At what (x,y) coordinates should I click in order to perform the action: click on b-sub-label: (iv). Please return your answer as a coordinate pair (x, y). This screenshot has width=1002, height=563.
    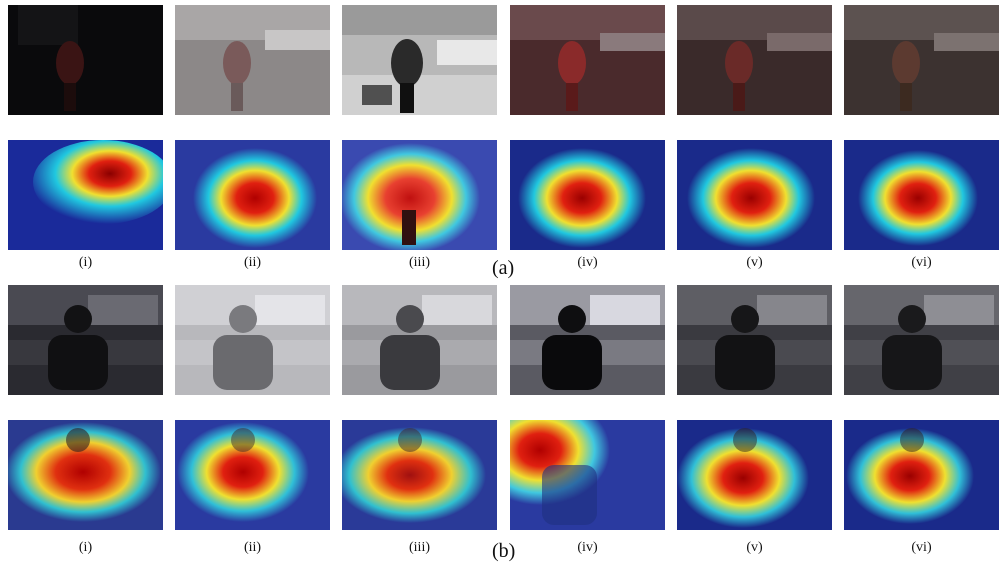
    Looking at the image, I should click on (587, 547).